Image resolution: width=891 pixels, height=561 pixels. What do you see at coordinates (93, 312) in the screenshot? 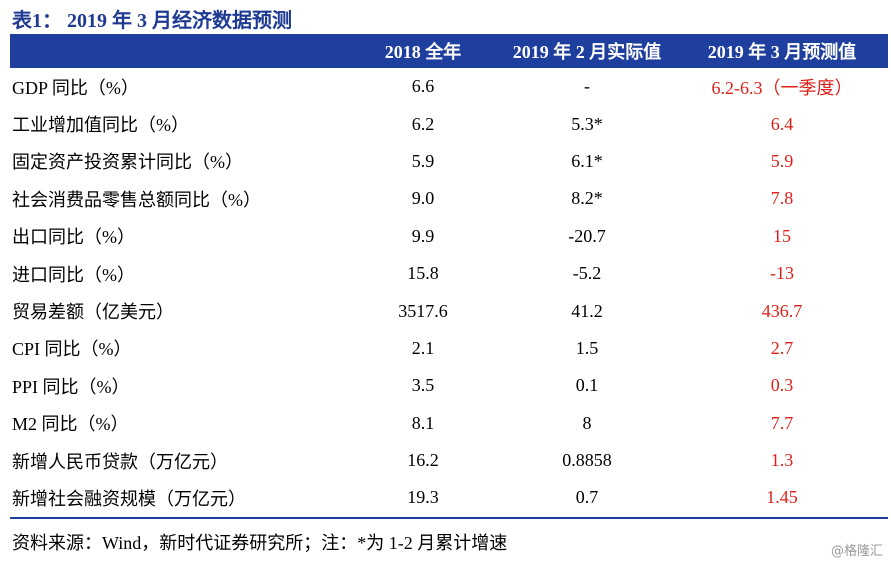
I see `row-label: 贸易差额（亿美元）` at bounding box center [93, 312].